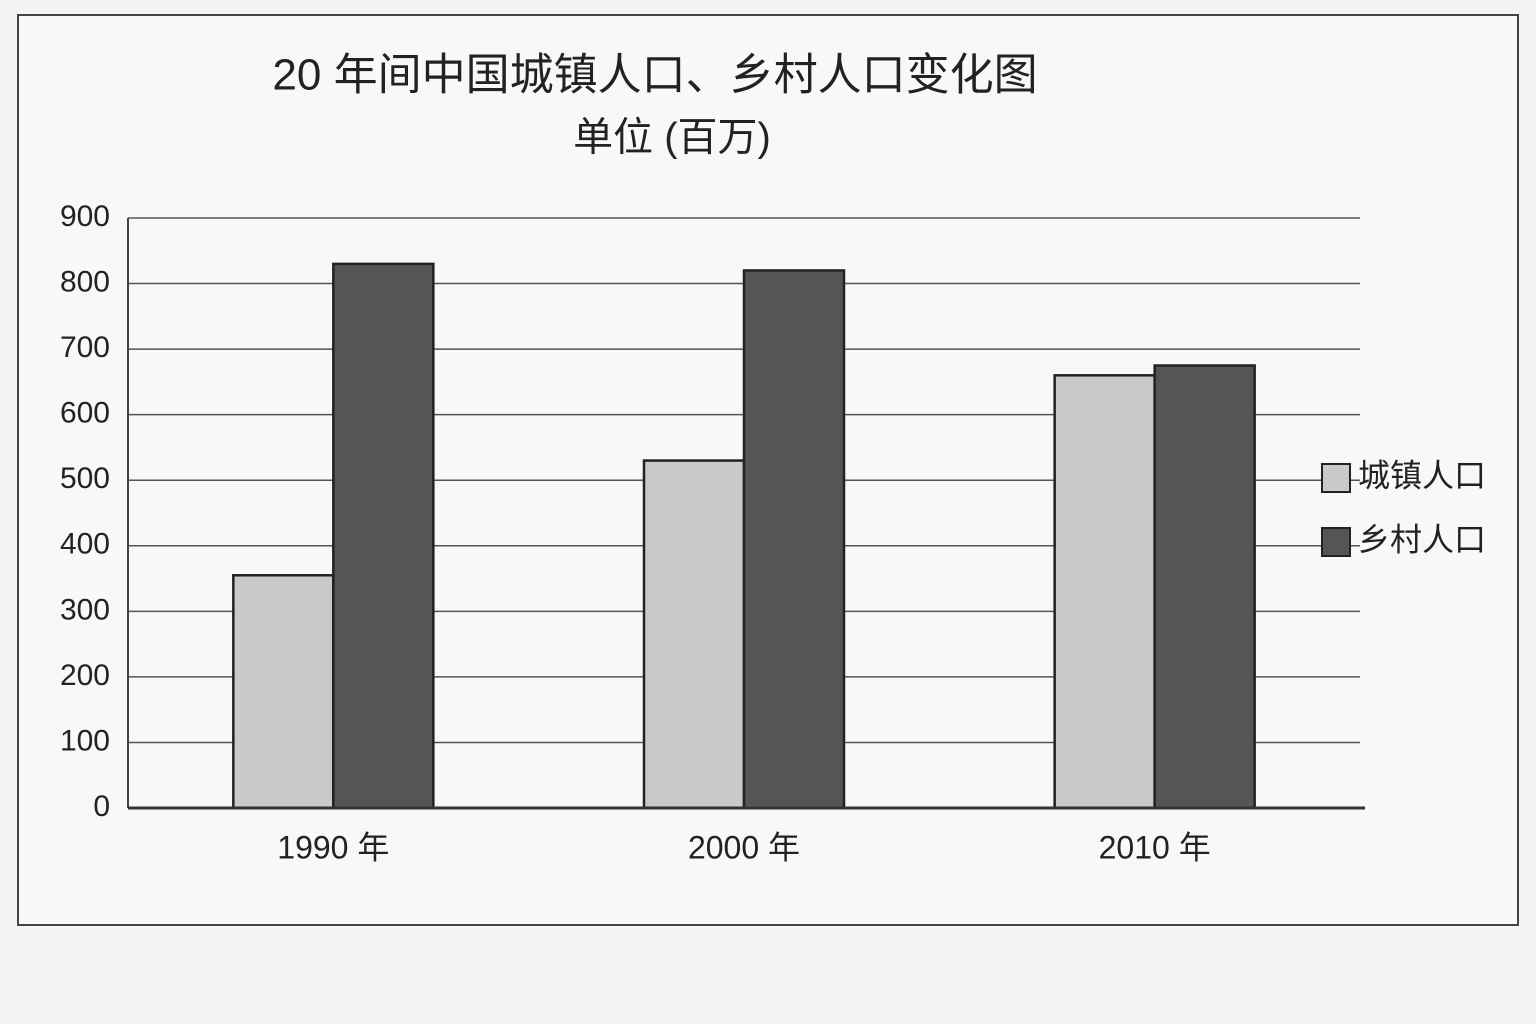 This screenshot has width=1536, height=1024. What do you see at coordinates (85, 347) in the screenshot?
I see `y-tick-label: 700` at bounding box center [85, 347].